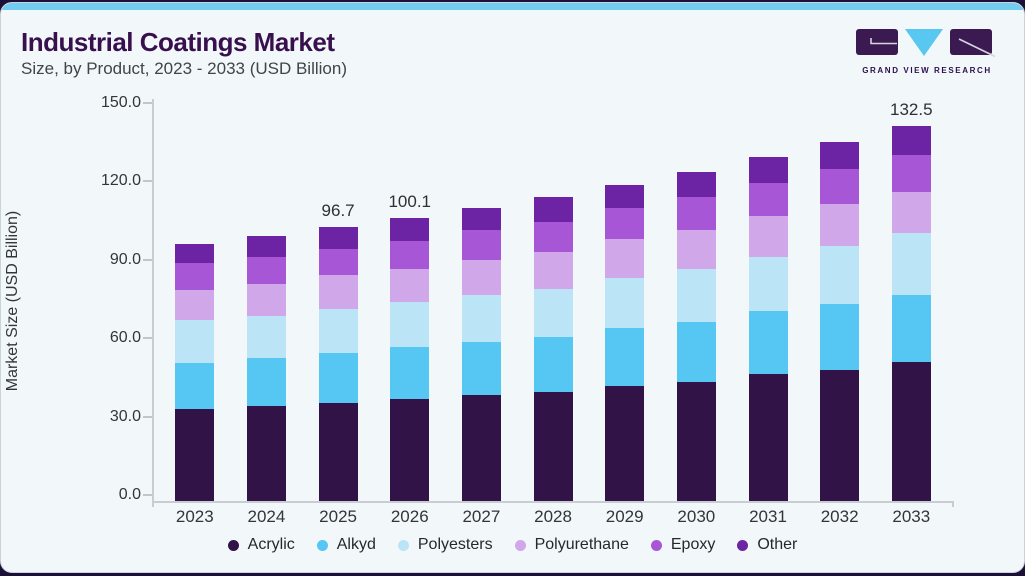 This screenshot has height=576, width=1025. I want to click on bar-2028, so click(553, 349).